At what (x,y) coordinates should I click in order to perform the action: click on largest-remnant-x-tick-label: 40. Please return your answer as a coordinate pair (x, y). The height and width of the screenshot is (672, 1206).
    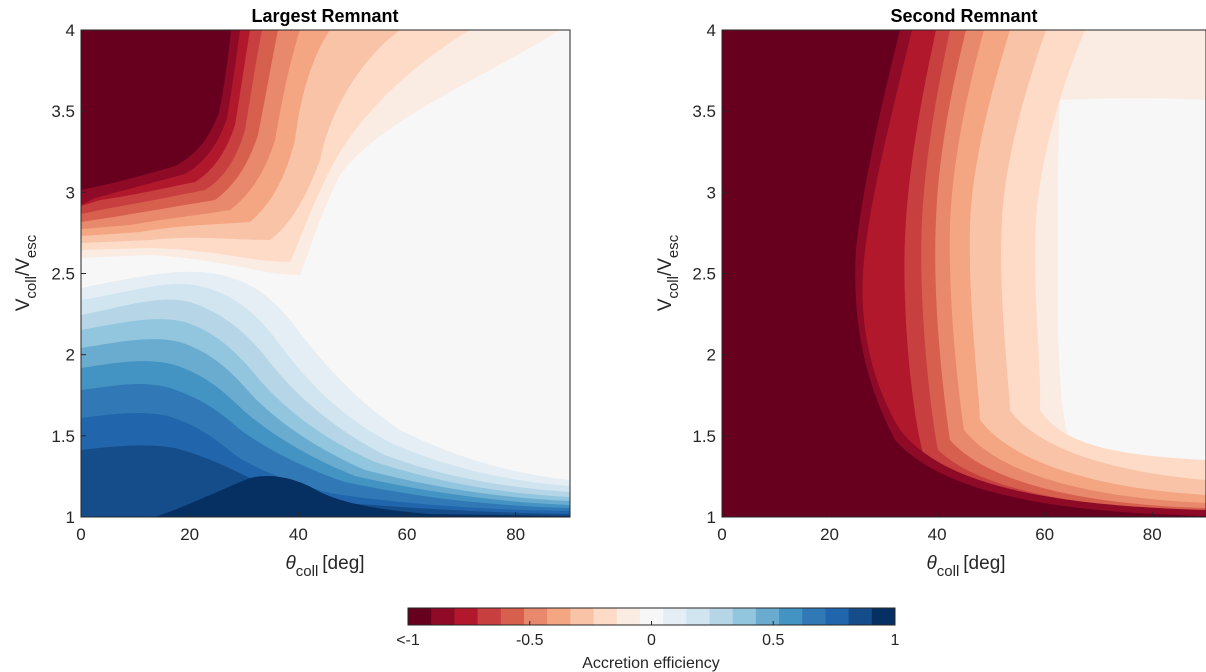
    Looking at the image, I should click on (298, 534).